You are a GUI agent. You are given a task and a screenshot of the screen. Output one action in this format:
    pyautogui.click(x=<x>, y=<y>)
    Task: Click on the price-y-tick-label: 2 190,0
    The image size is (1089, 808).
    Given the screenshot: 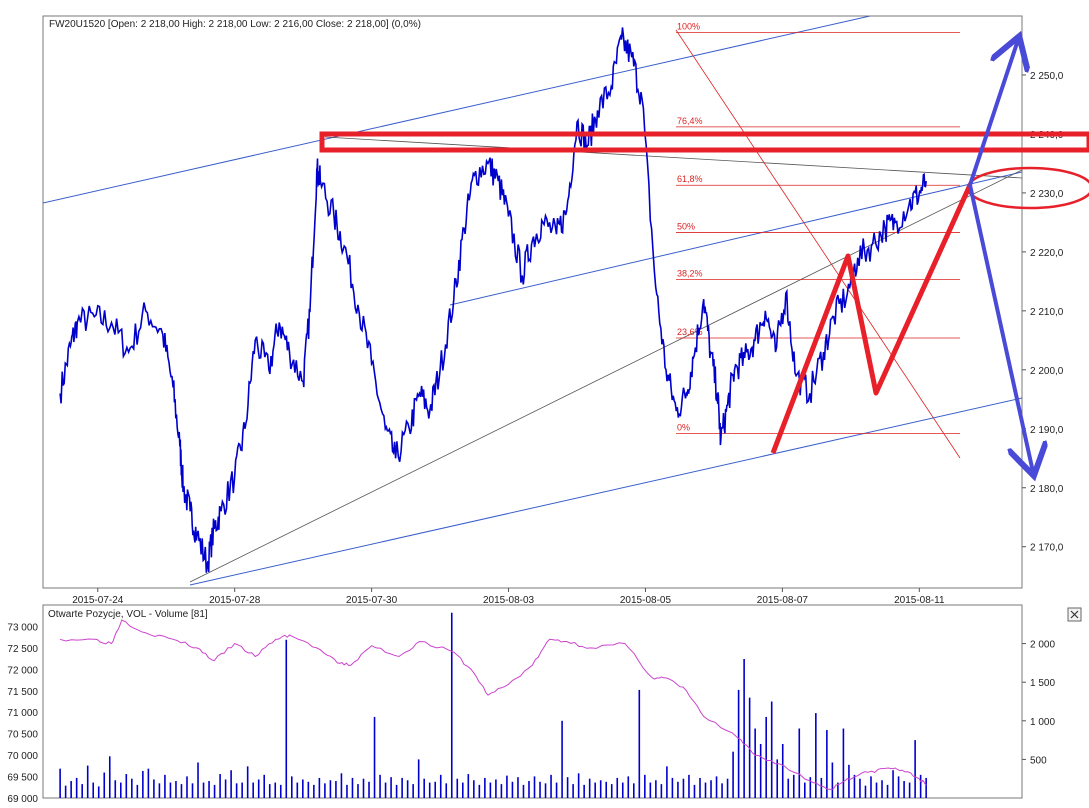 What is the action you would take?
    pyautogui.click(x=1047, y=430)
    